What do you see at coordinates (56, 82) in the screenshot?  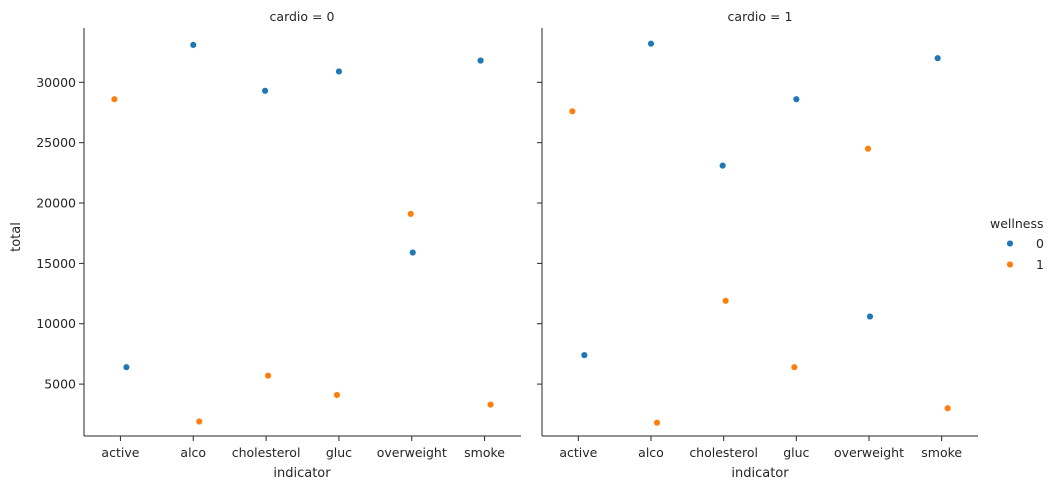 I see `y-tick-label: 30000` at bounding box center [56, 82].